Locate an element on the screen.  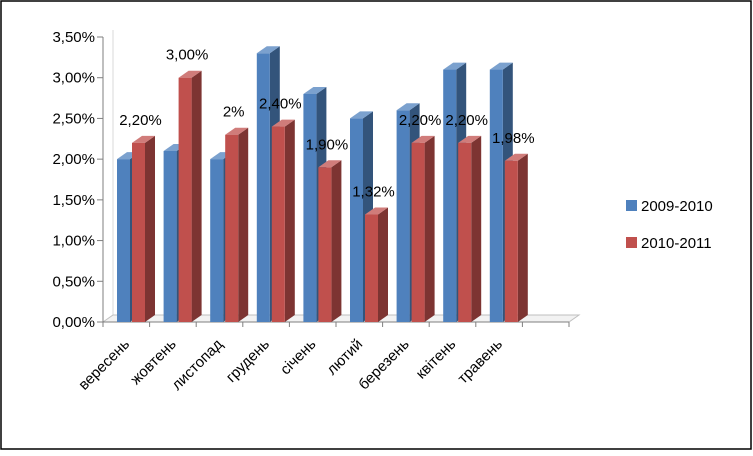
legend-label: 2010-2011 is located at coordinates (676, 243).